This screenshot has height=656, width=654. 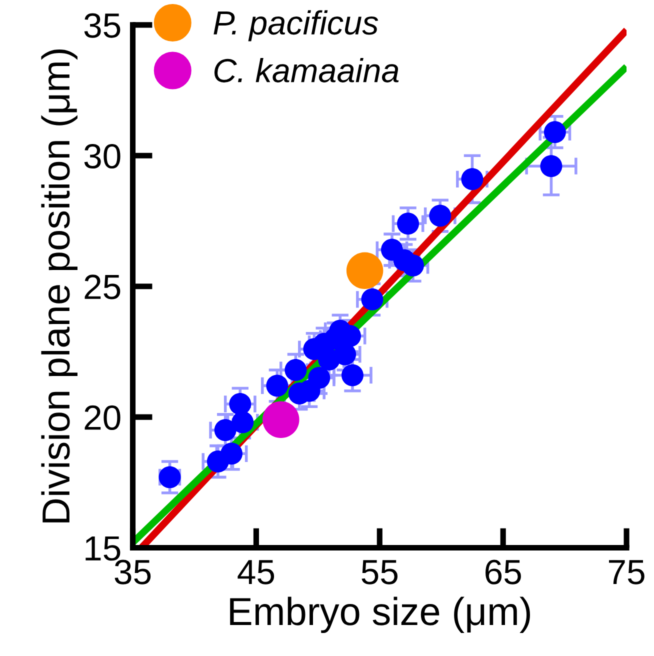 I want to click on legend-label: C. kamaaina, so click(x=306, y=70).